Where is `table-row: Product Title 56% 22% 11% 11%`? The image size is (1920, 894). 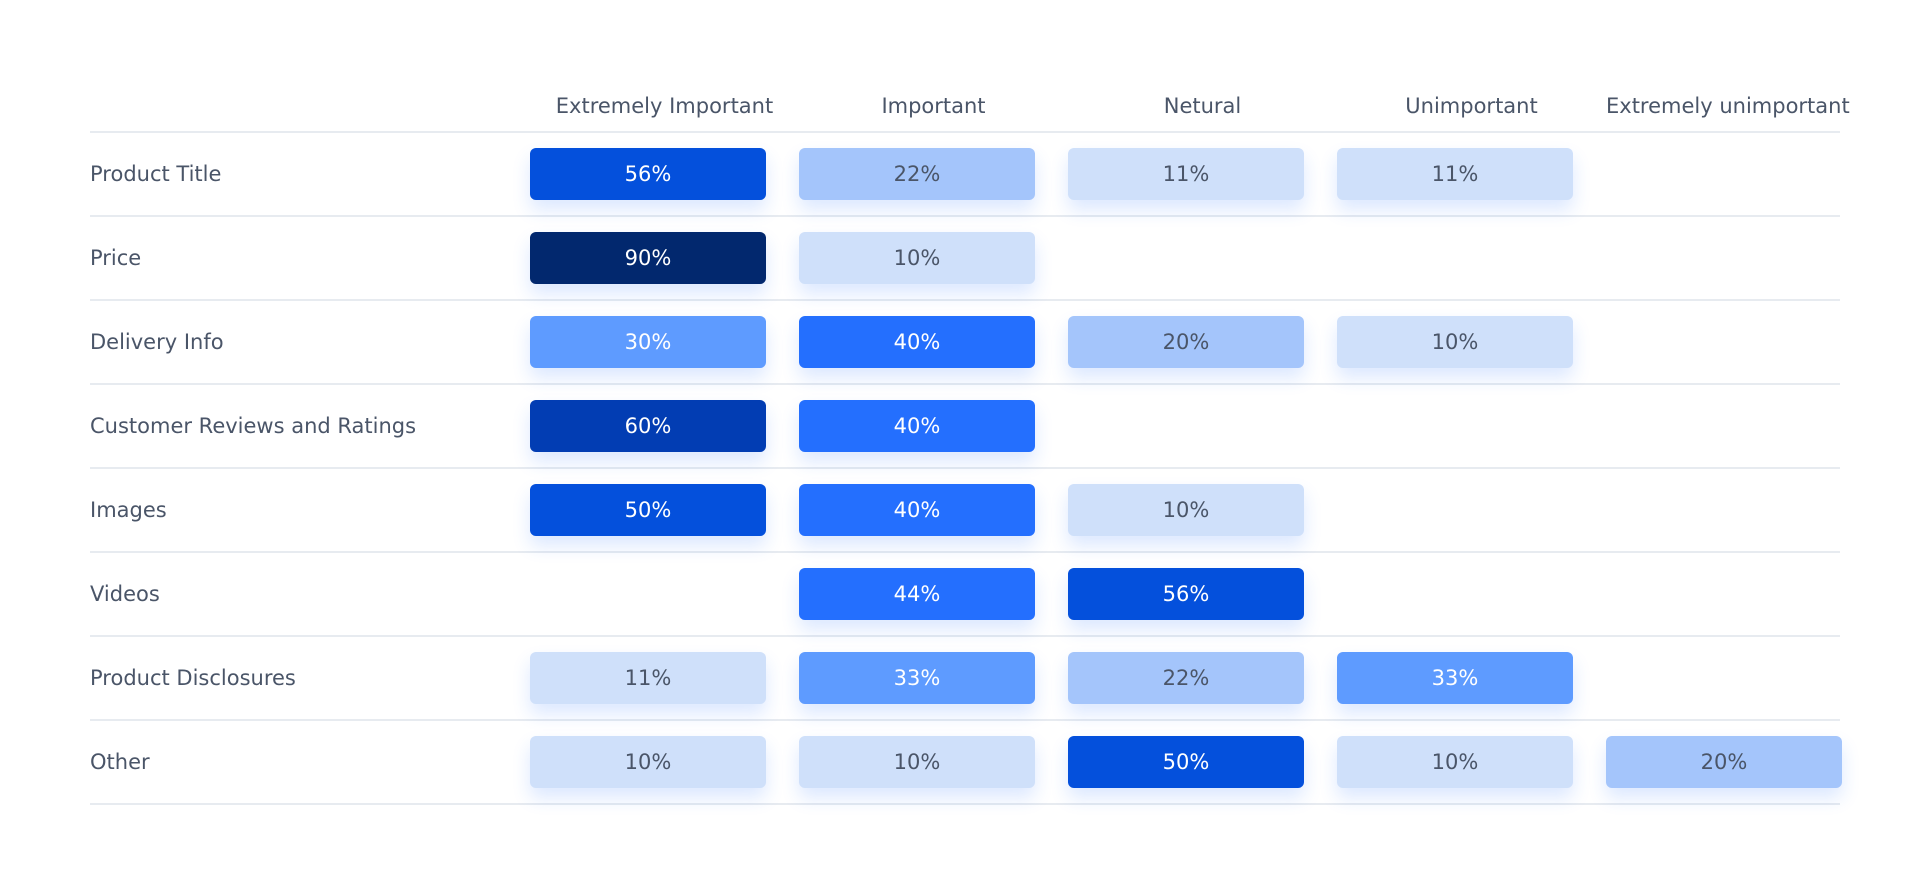
table-row: Product Title 56% 22% 11% 11% is located at coordinates (965, 175).